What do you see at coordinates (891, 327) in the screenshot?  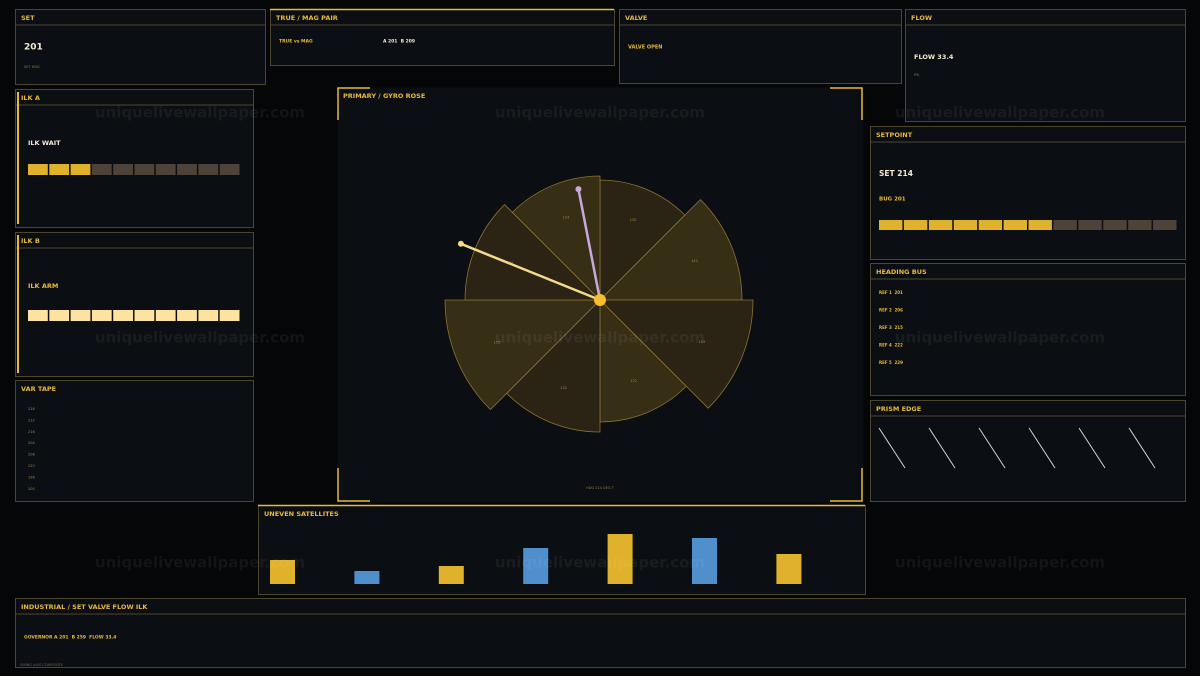 I see `bus-row: REF 3 215` at bounding box center [891, 327].